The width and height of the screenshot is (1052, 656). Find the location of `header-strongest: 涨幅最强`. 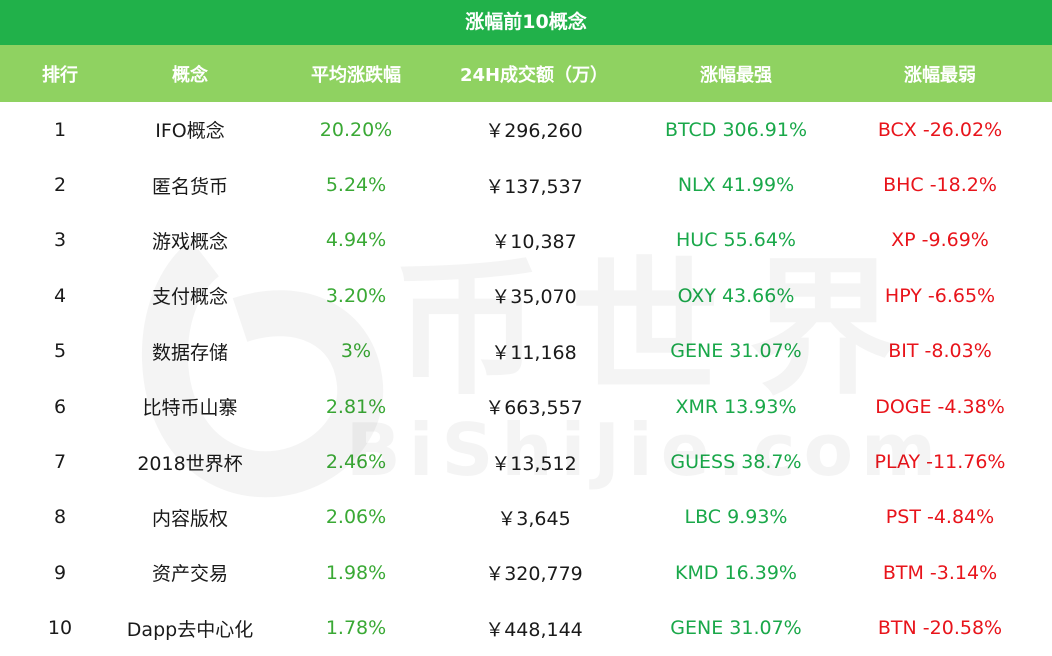

header-strongest: 涨幅最强 is located at coordinates (736, 75).